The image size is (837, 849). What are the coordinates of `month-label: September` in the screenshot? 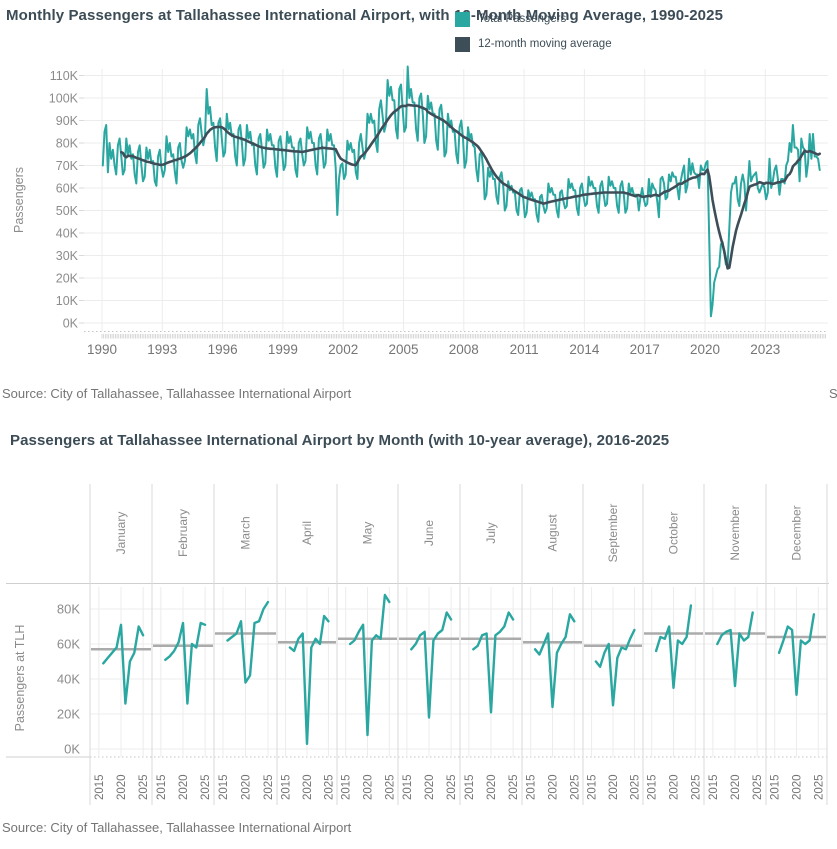 It's located at (613, 533).